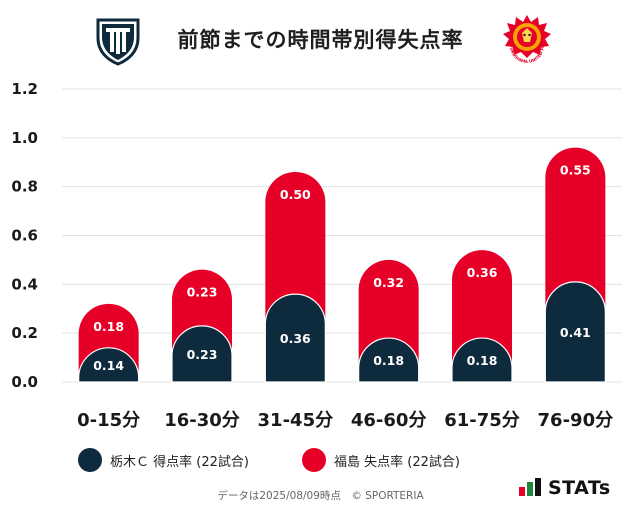 The image size is (641, 508). Describe the element at coordinates (576, 420) in the screenshot. I see `x-tick-label: 76-90分` at that location.